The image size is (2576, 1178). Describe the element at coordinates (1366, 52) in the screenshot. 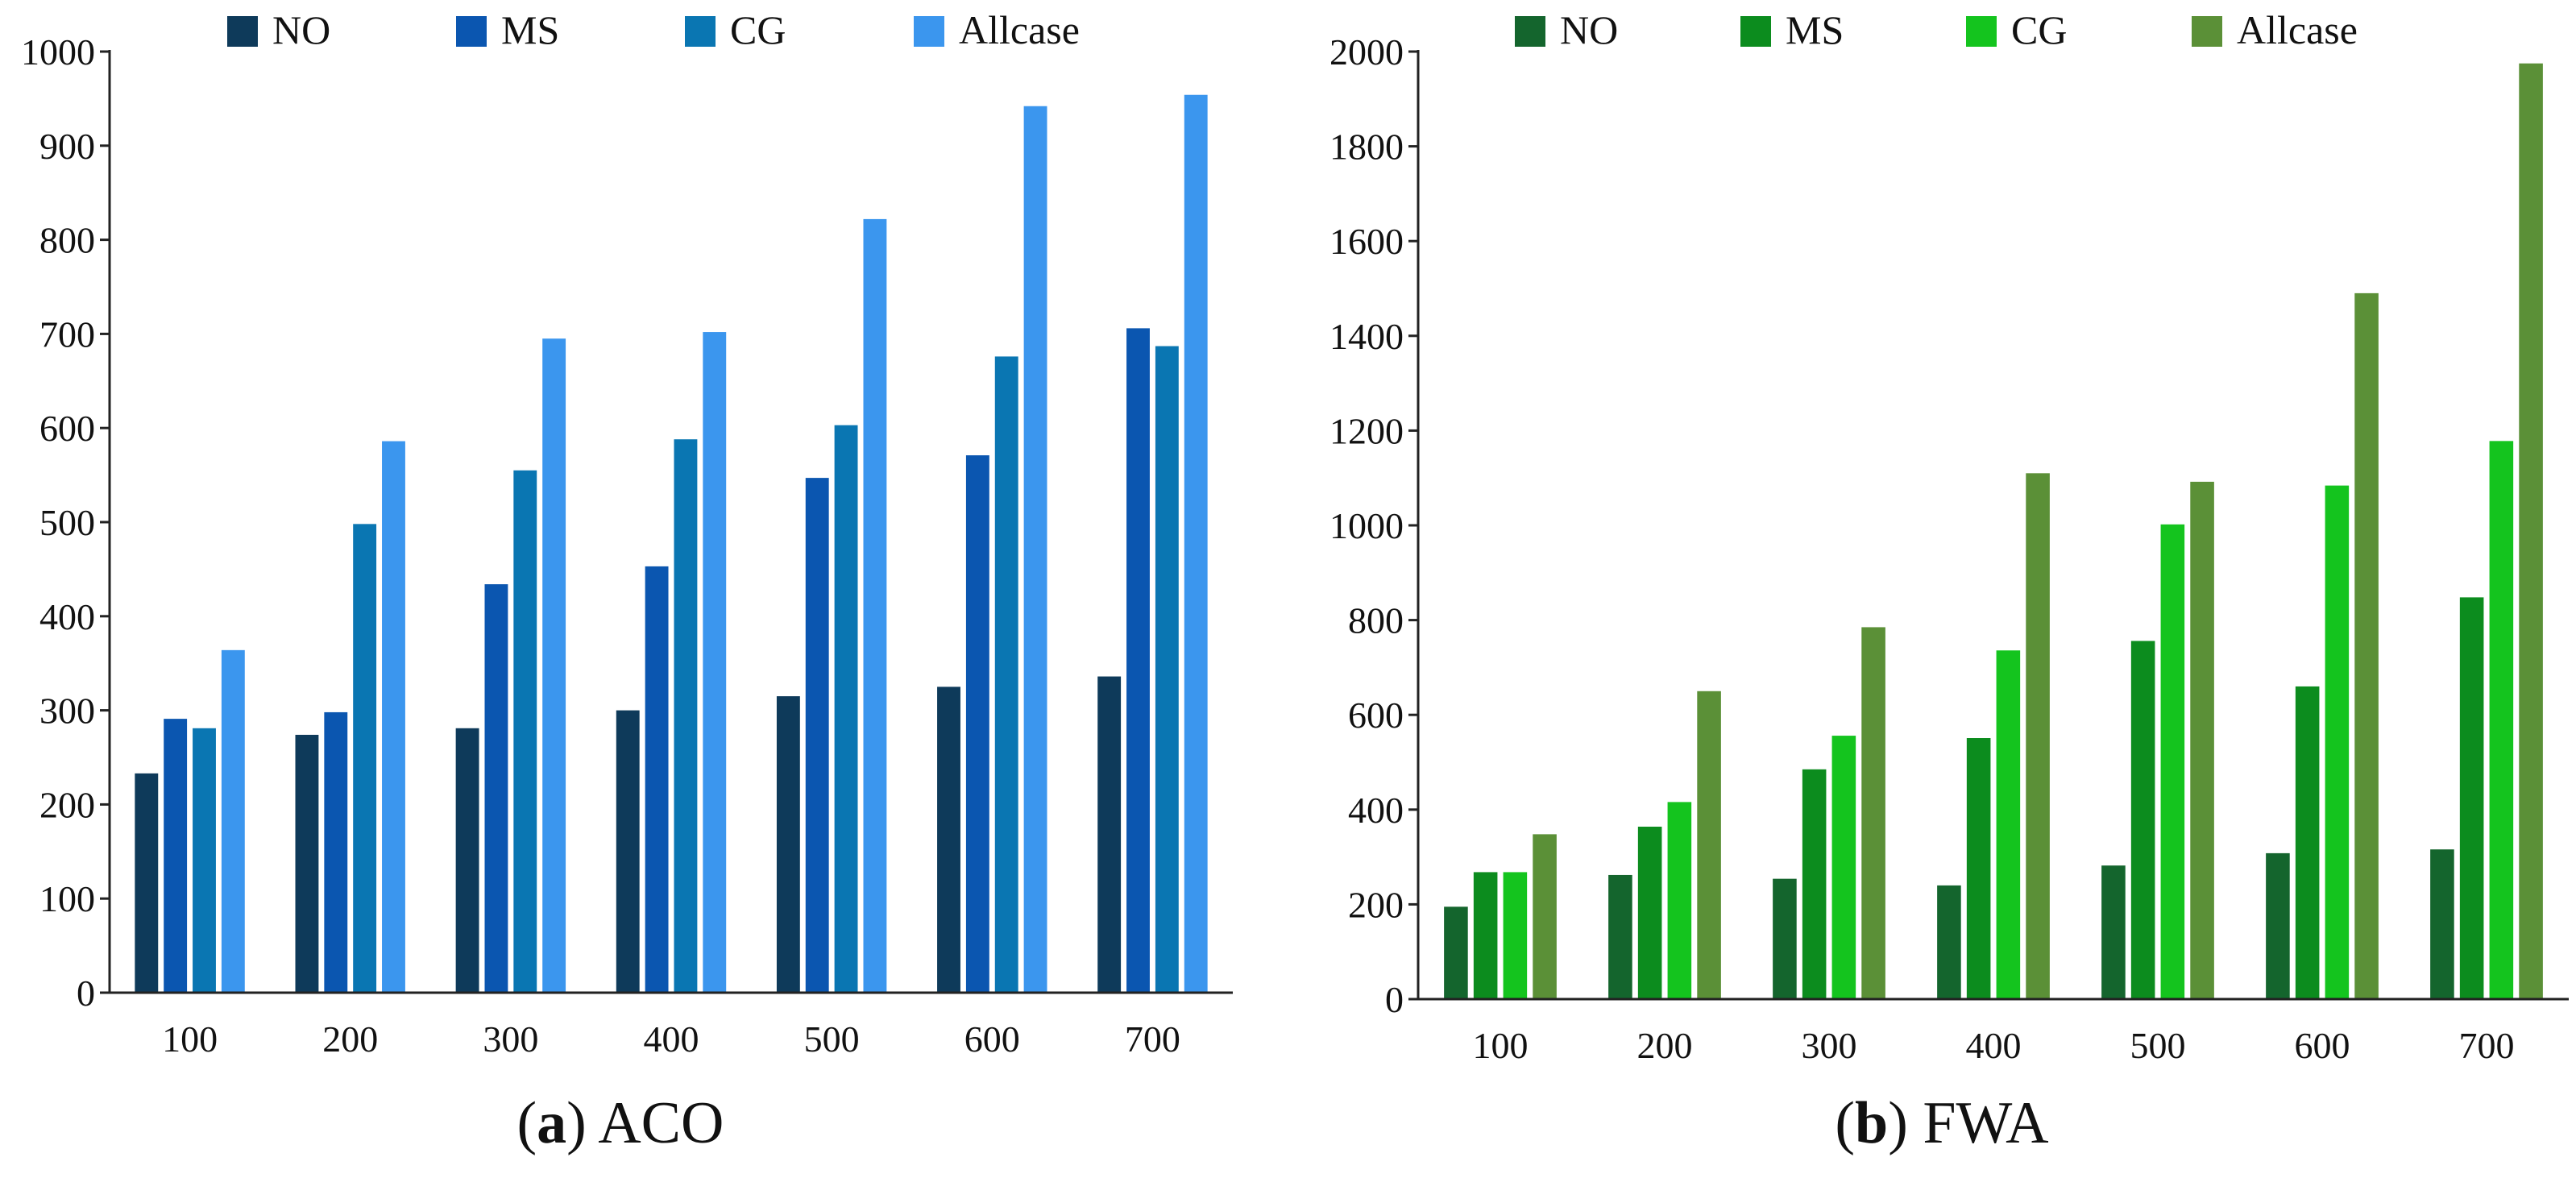

I see `y-tick-label: 2000` at that location.